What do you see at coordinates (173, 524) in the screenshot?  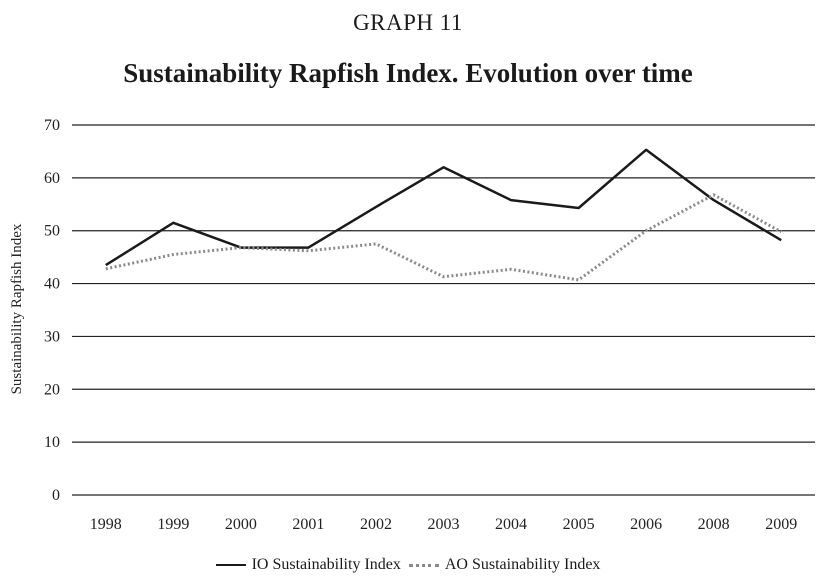 I see `x-tick-label: 1999` at bounding box center [173, 524].